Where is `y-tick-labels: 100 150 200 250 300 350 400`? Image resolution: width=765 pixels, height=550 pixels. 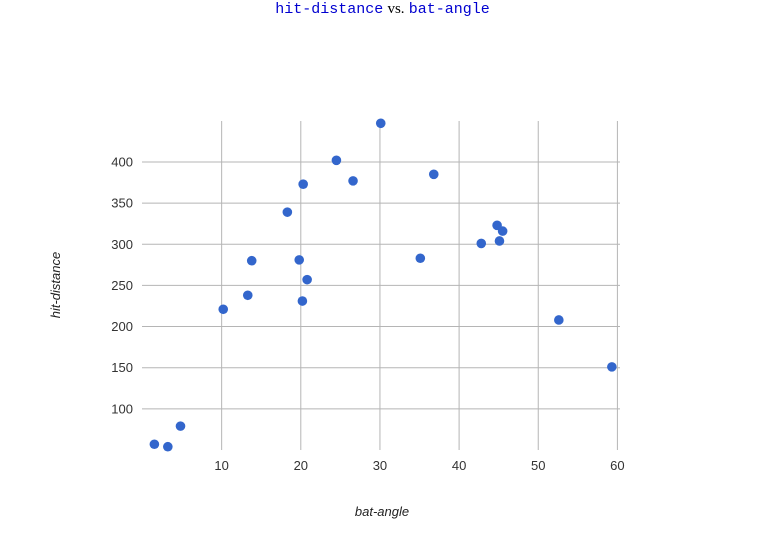
y-tick-labels: 100 150 200 250 300 350 400 is located at coordinates (122, 285).